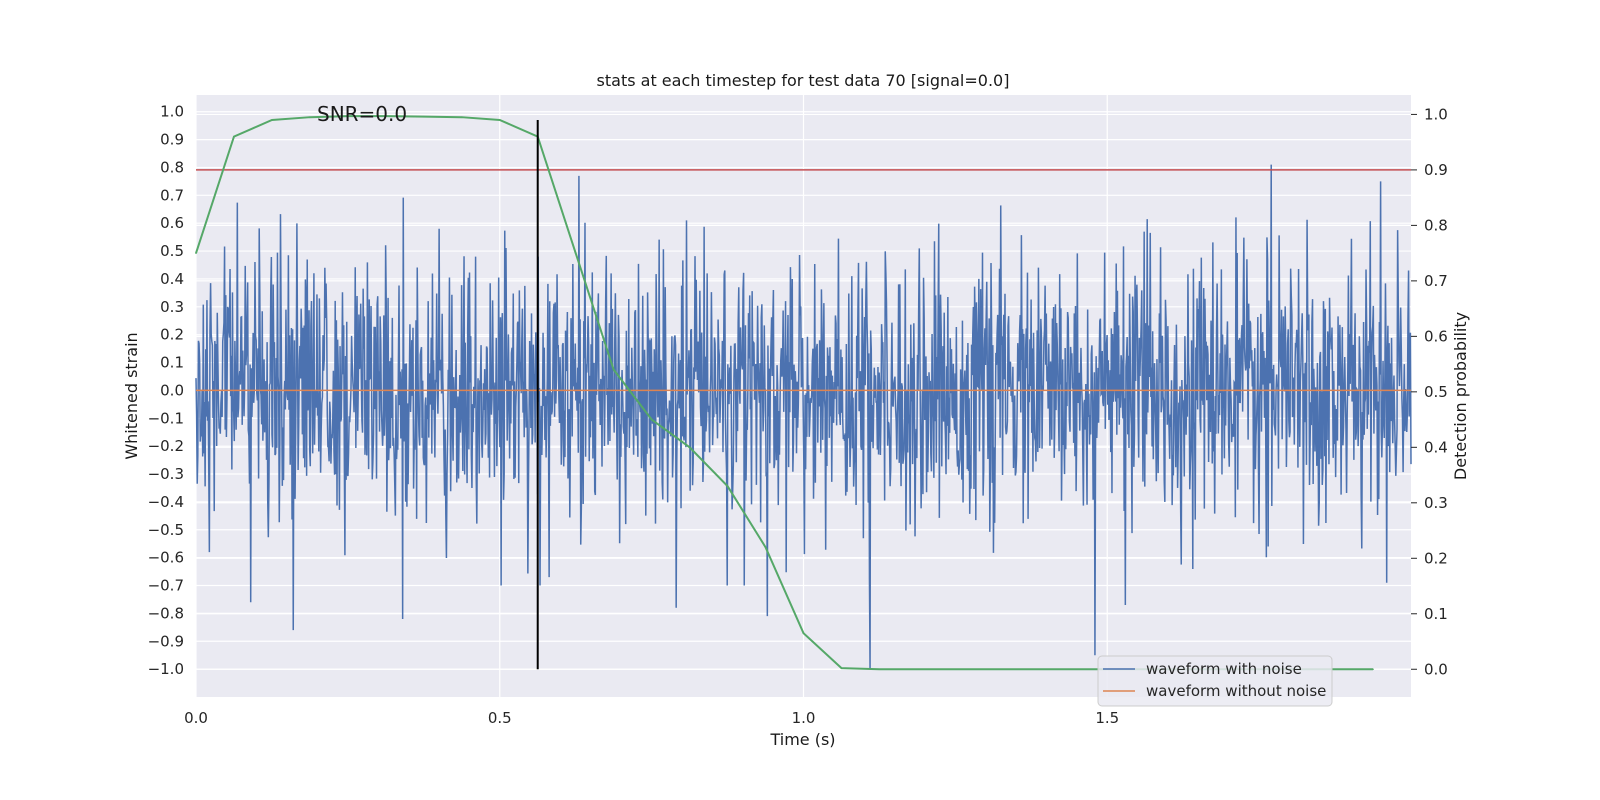 The image size is (1600, 800). What do you see at coordinates (1436, 447) in the screenshot?
I see `y-right-tick-label: 0.4` at bounding box center [1436, 447].